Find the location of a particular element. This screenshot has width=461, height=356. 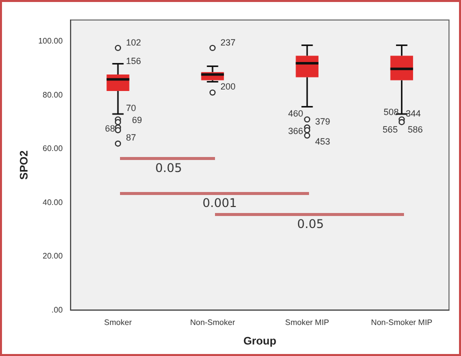

annotation: 344 is located at coordinates (413, 113).